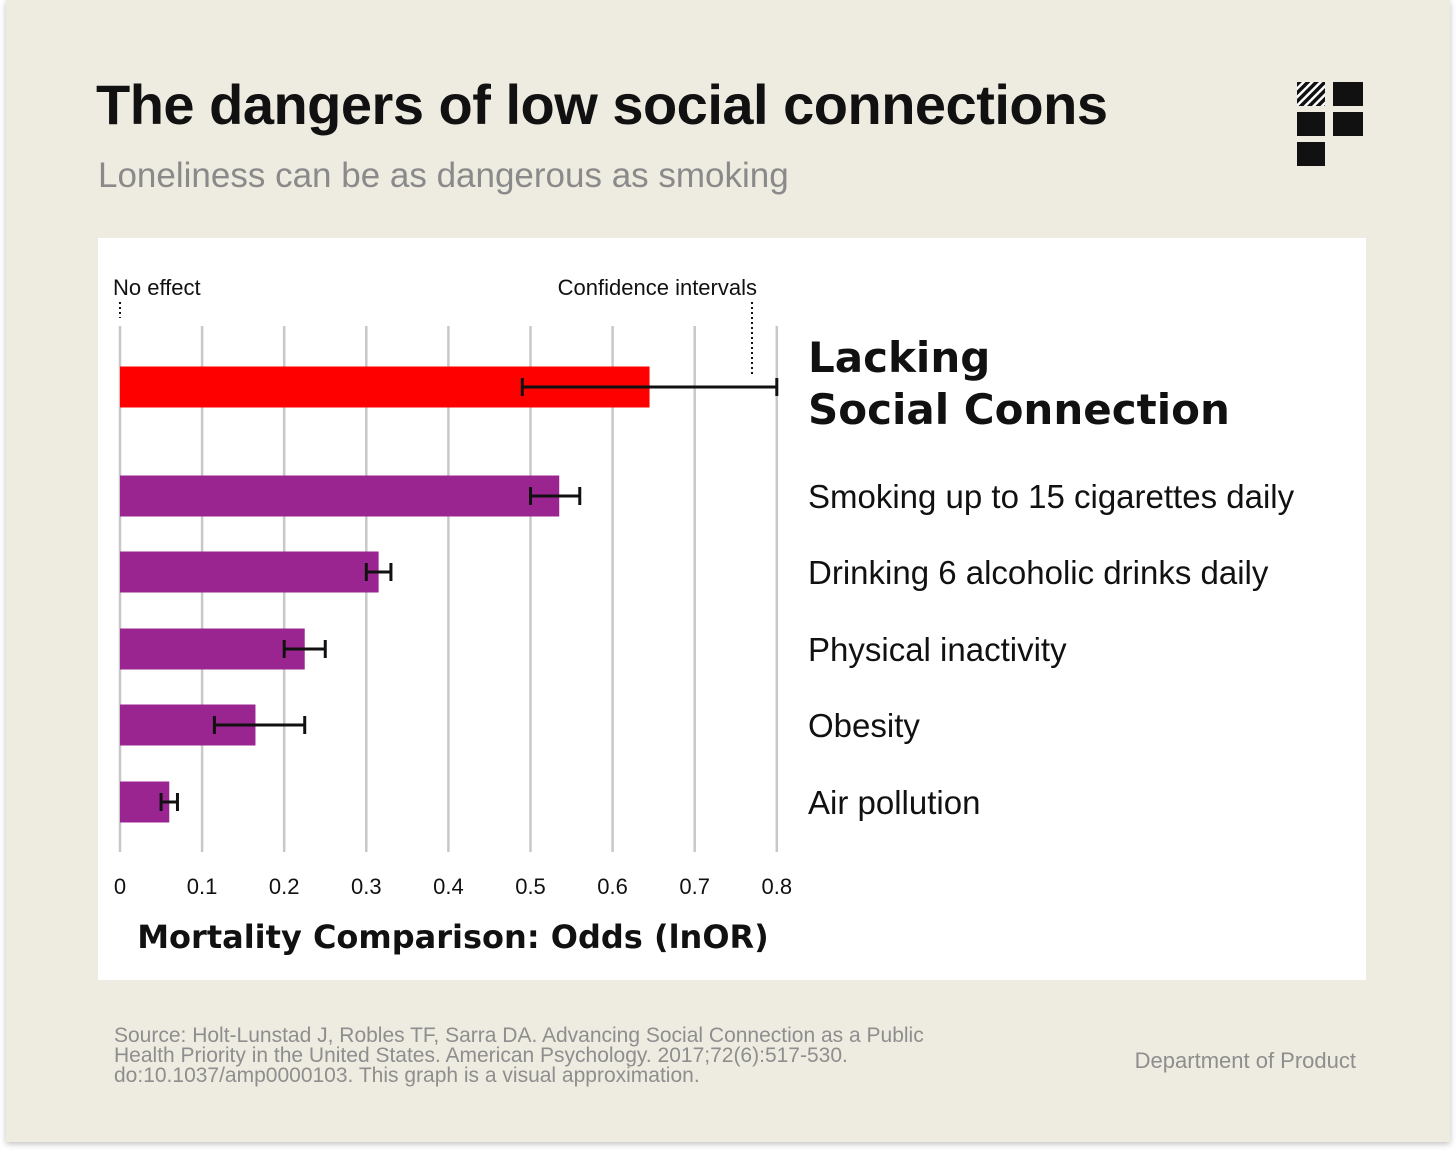  What do you see at coordinates (777, 886) in the screenshot?
I see `x-tick-label: 0.8` at bounding box center [777, 886].